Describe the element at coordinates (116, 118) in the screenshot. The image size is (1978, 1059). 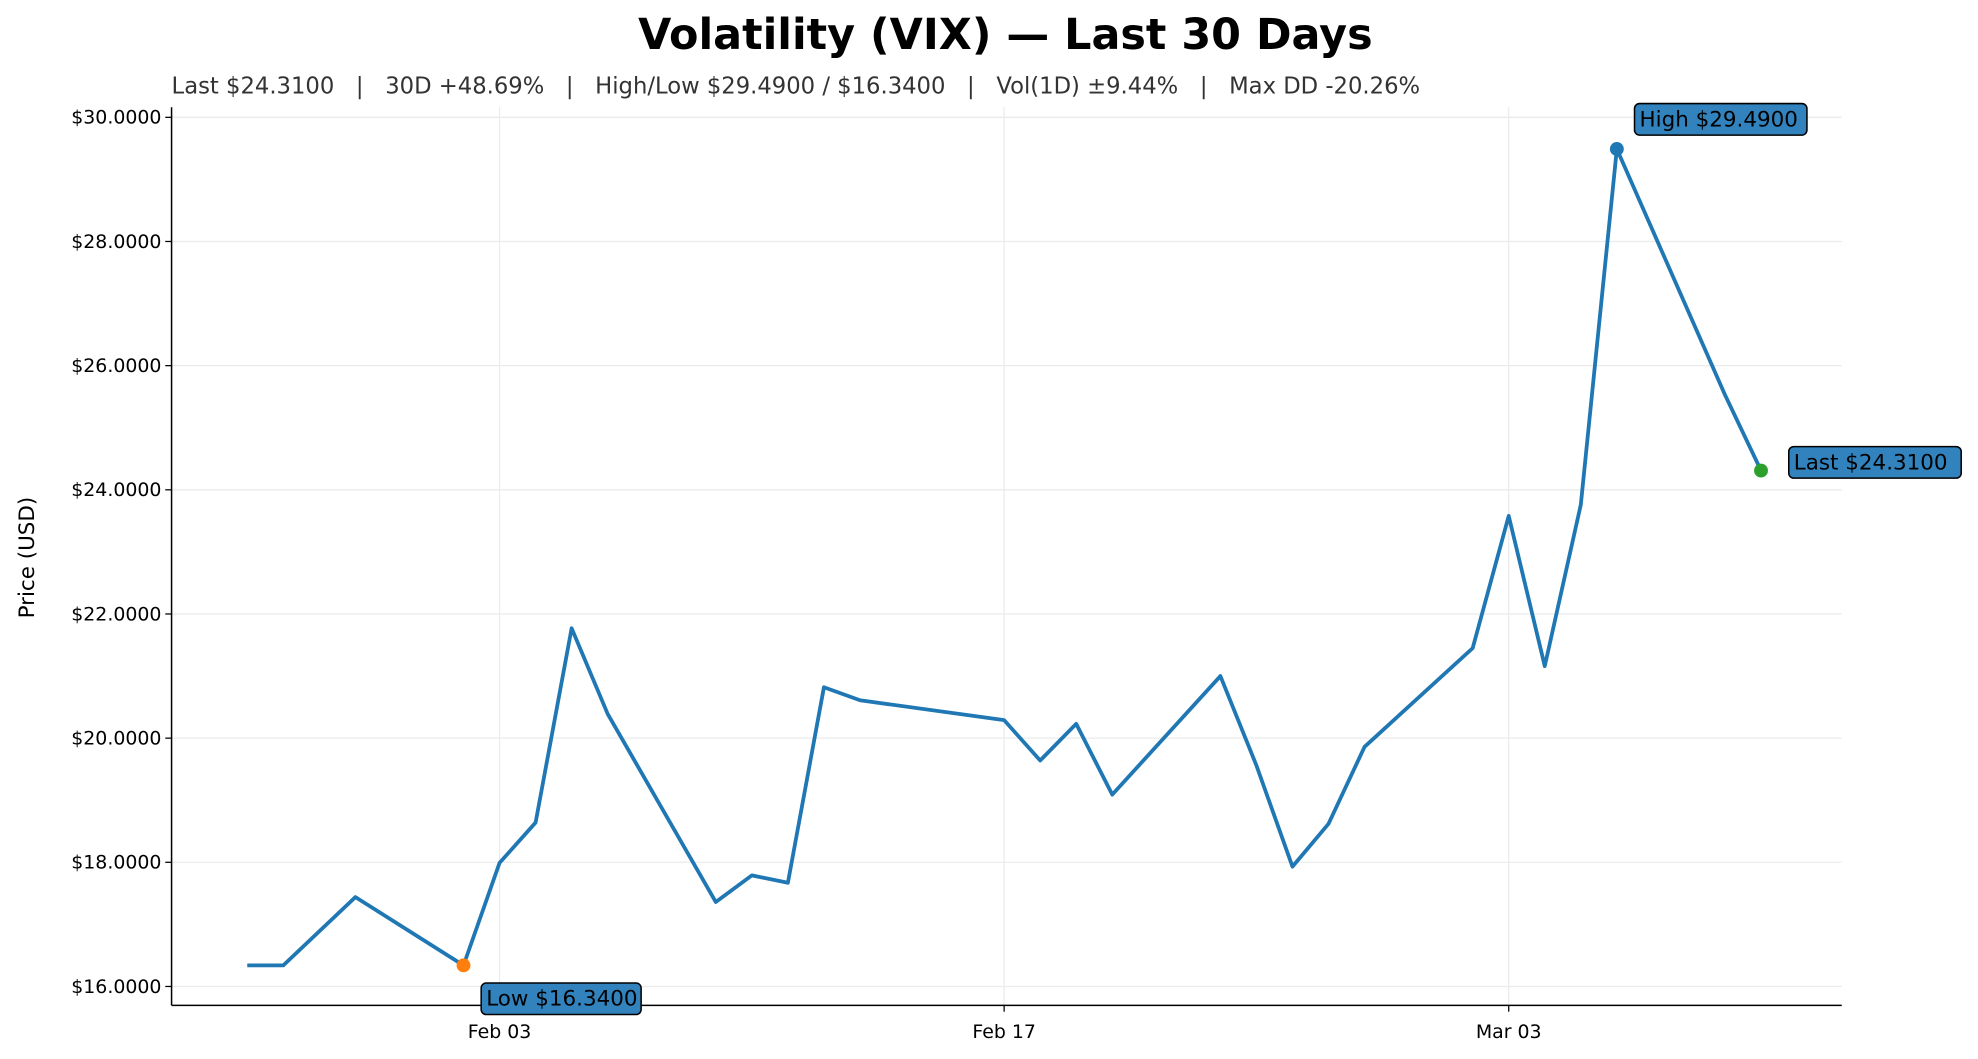
I see `y-tick-label: $30.0000` at that location.